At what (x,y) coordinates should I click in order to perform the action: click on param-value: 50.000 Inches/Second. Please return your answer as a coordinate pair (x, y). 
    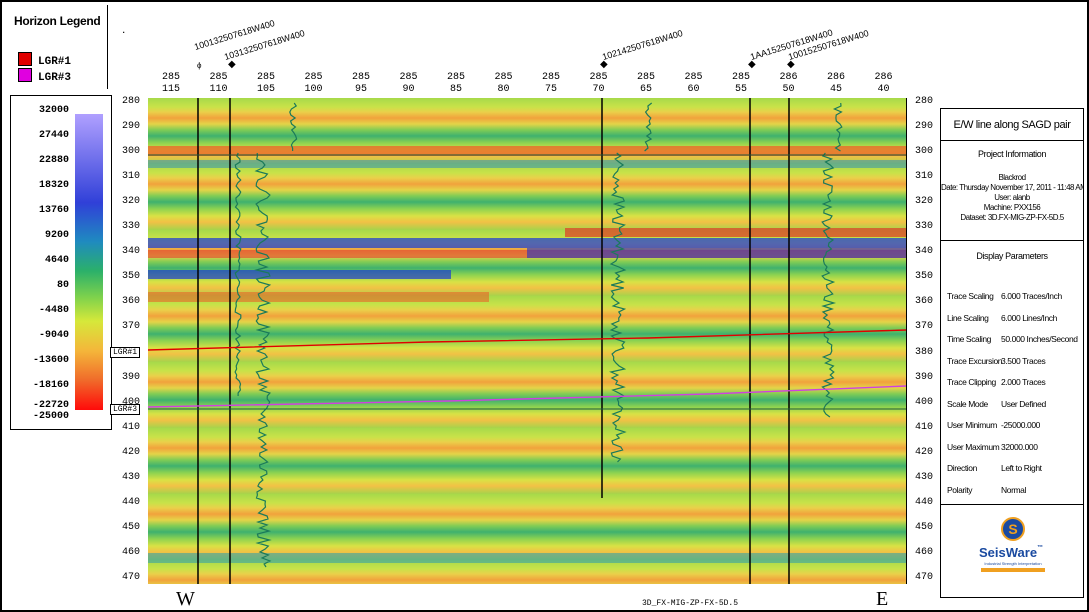
    Looking at the image, I should click on (1039, 339).